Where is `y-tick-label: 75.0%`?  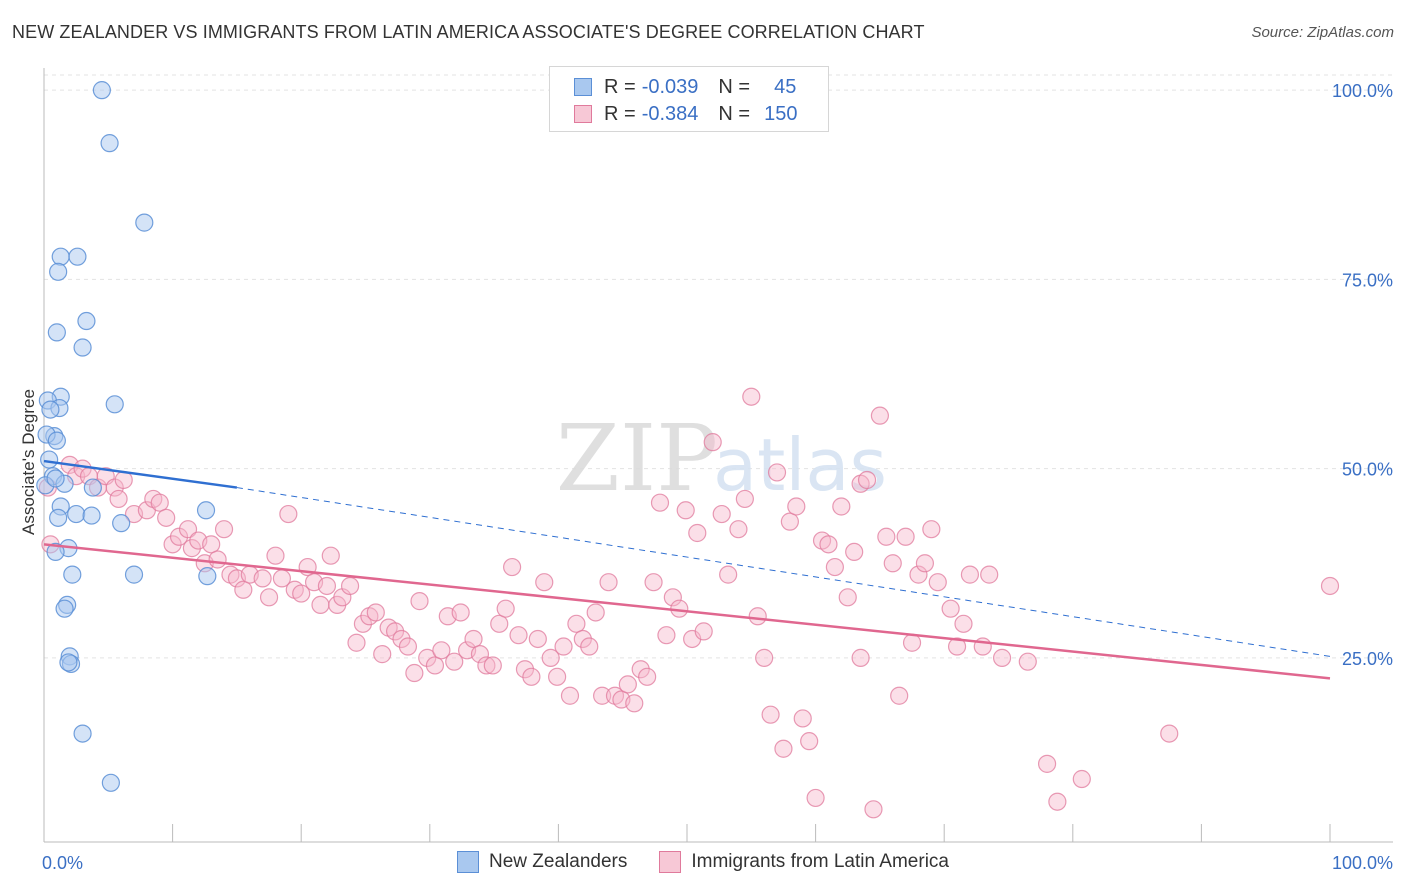 y-tick-label: 75.0% is located at coordinates (1367, 280).